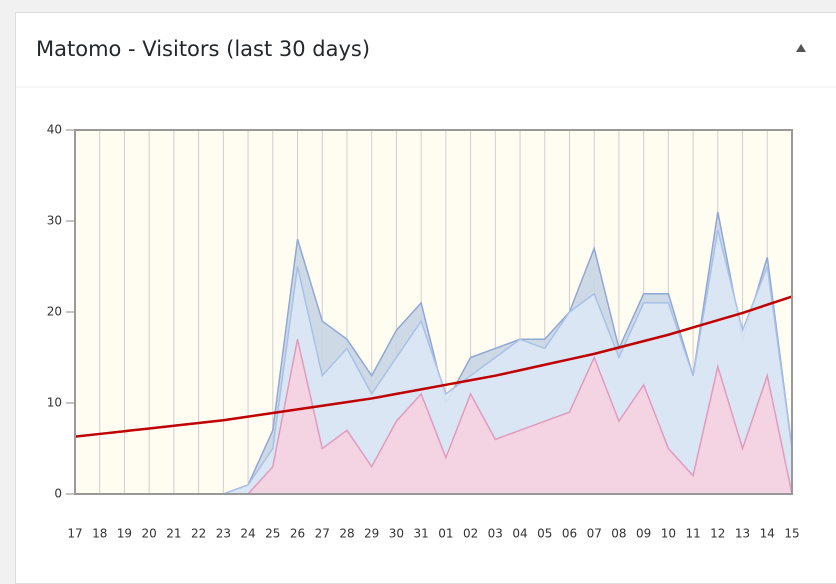 Image resolution: width=836 pixels, height=584 pixels. What do you see at coordinates (569, 534) in the screenshot?
I see `x-tick-label: 06` at bounding box center [569, 534].